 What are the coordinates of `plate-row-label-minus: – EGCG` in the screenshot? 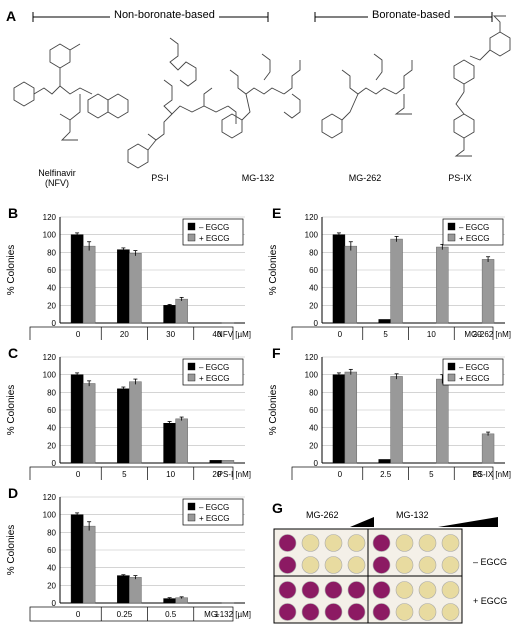 It's located at (490, 562).